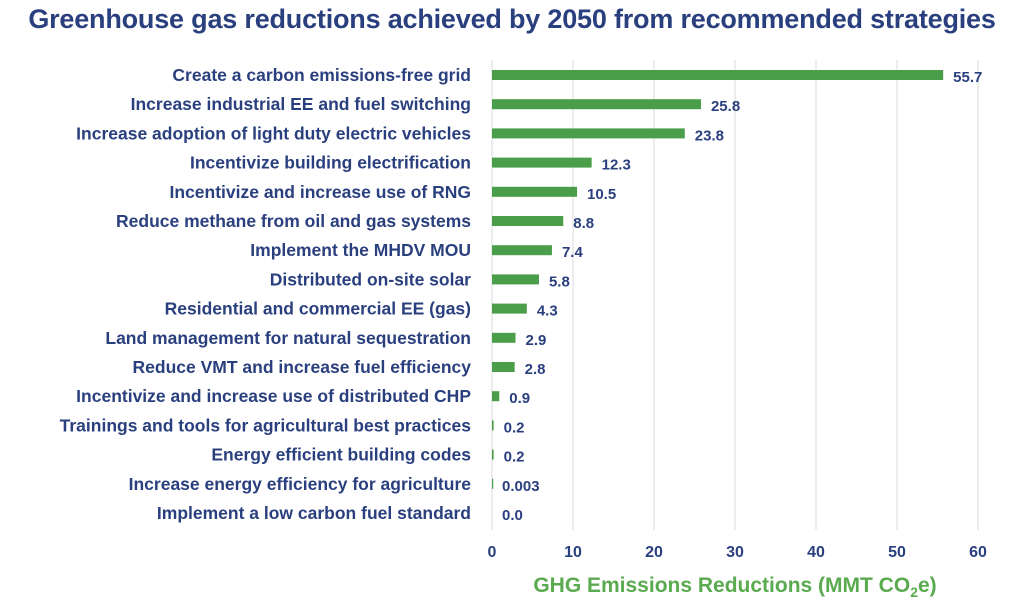  I want to click on value-label: 2.9, so click(535, 340).